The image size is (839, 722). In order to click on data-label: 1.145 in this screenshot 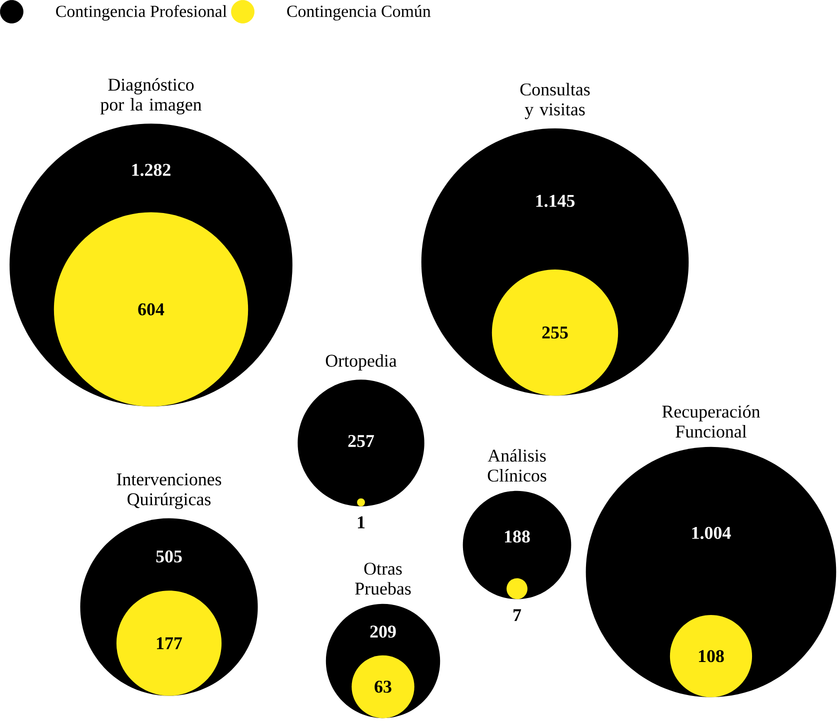, I will do `click(555, 200)`.